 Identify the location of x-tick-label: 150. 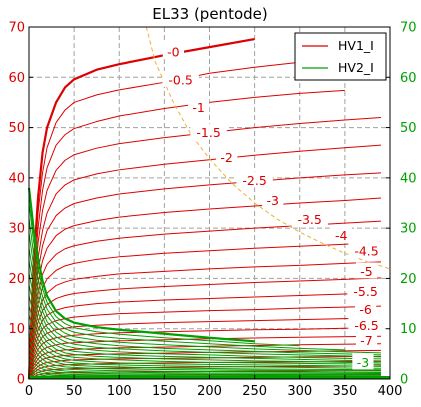
(164, 391).